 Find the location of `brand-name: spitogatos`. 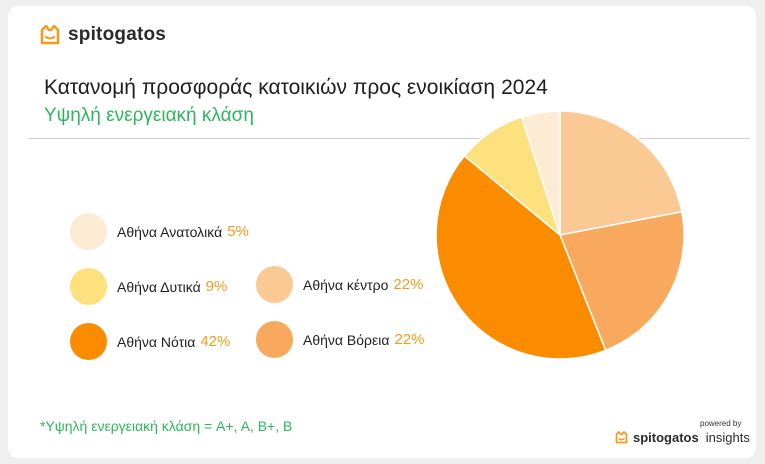

brand-name: spitogatos is located at coordinates (117, 34).